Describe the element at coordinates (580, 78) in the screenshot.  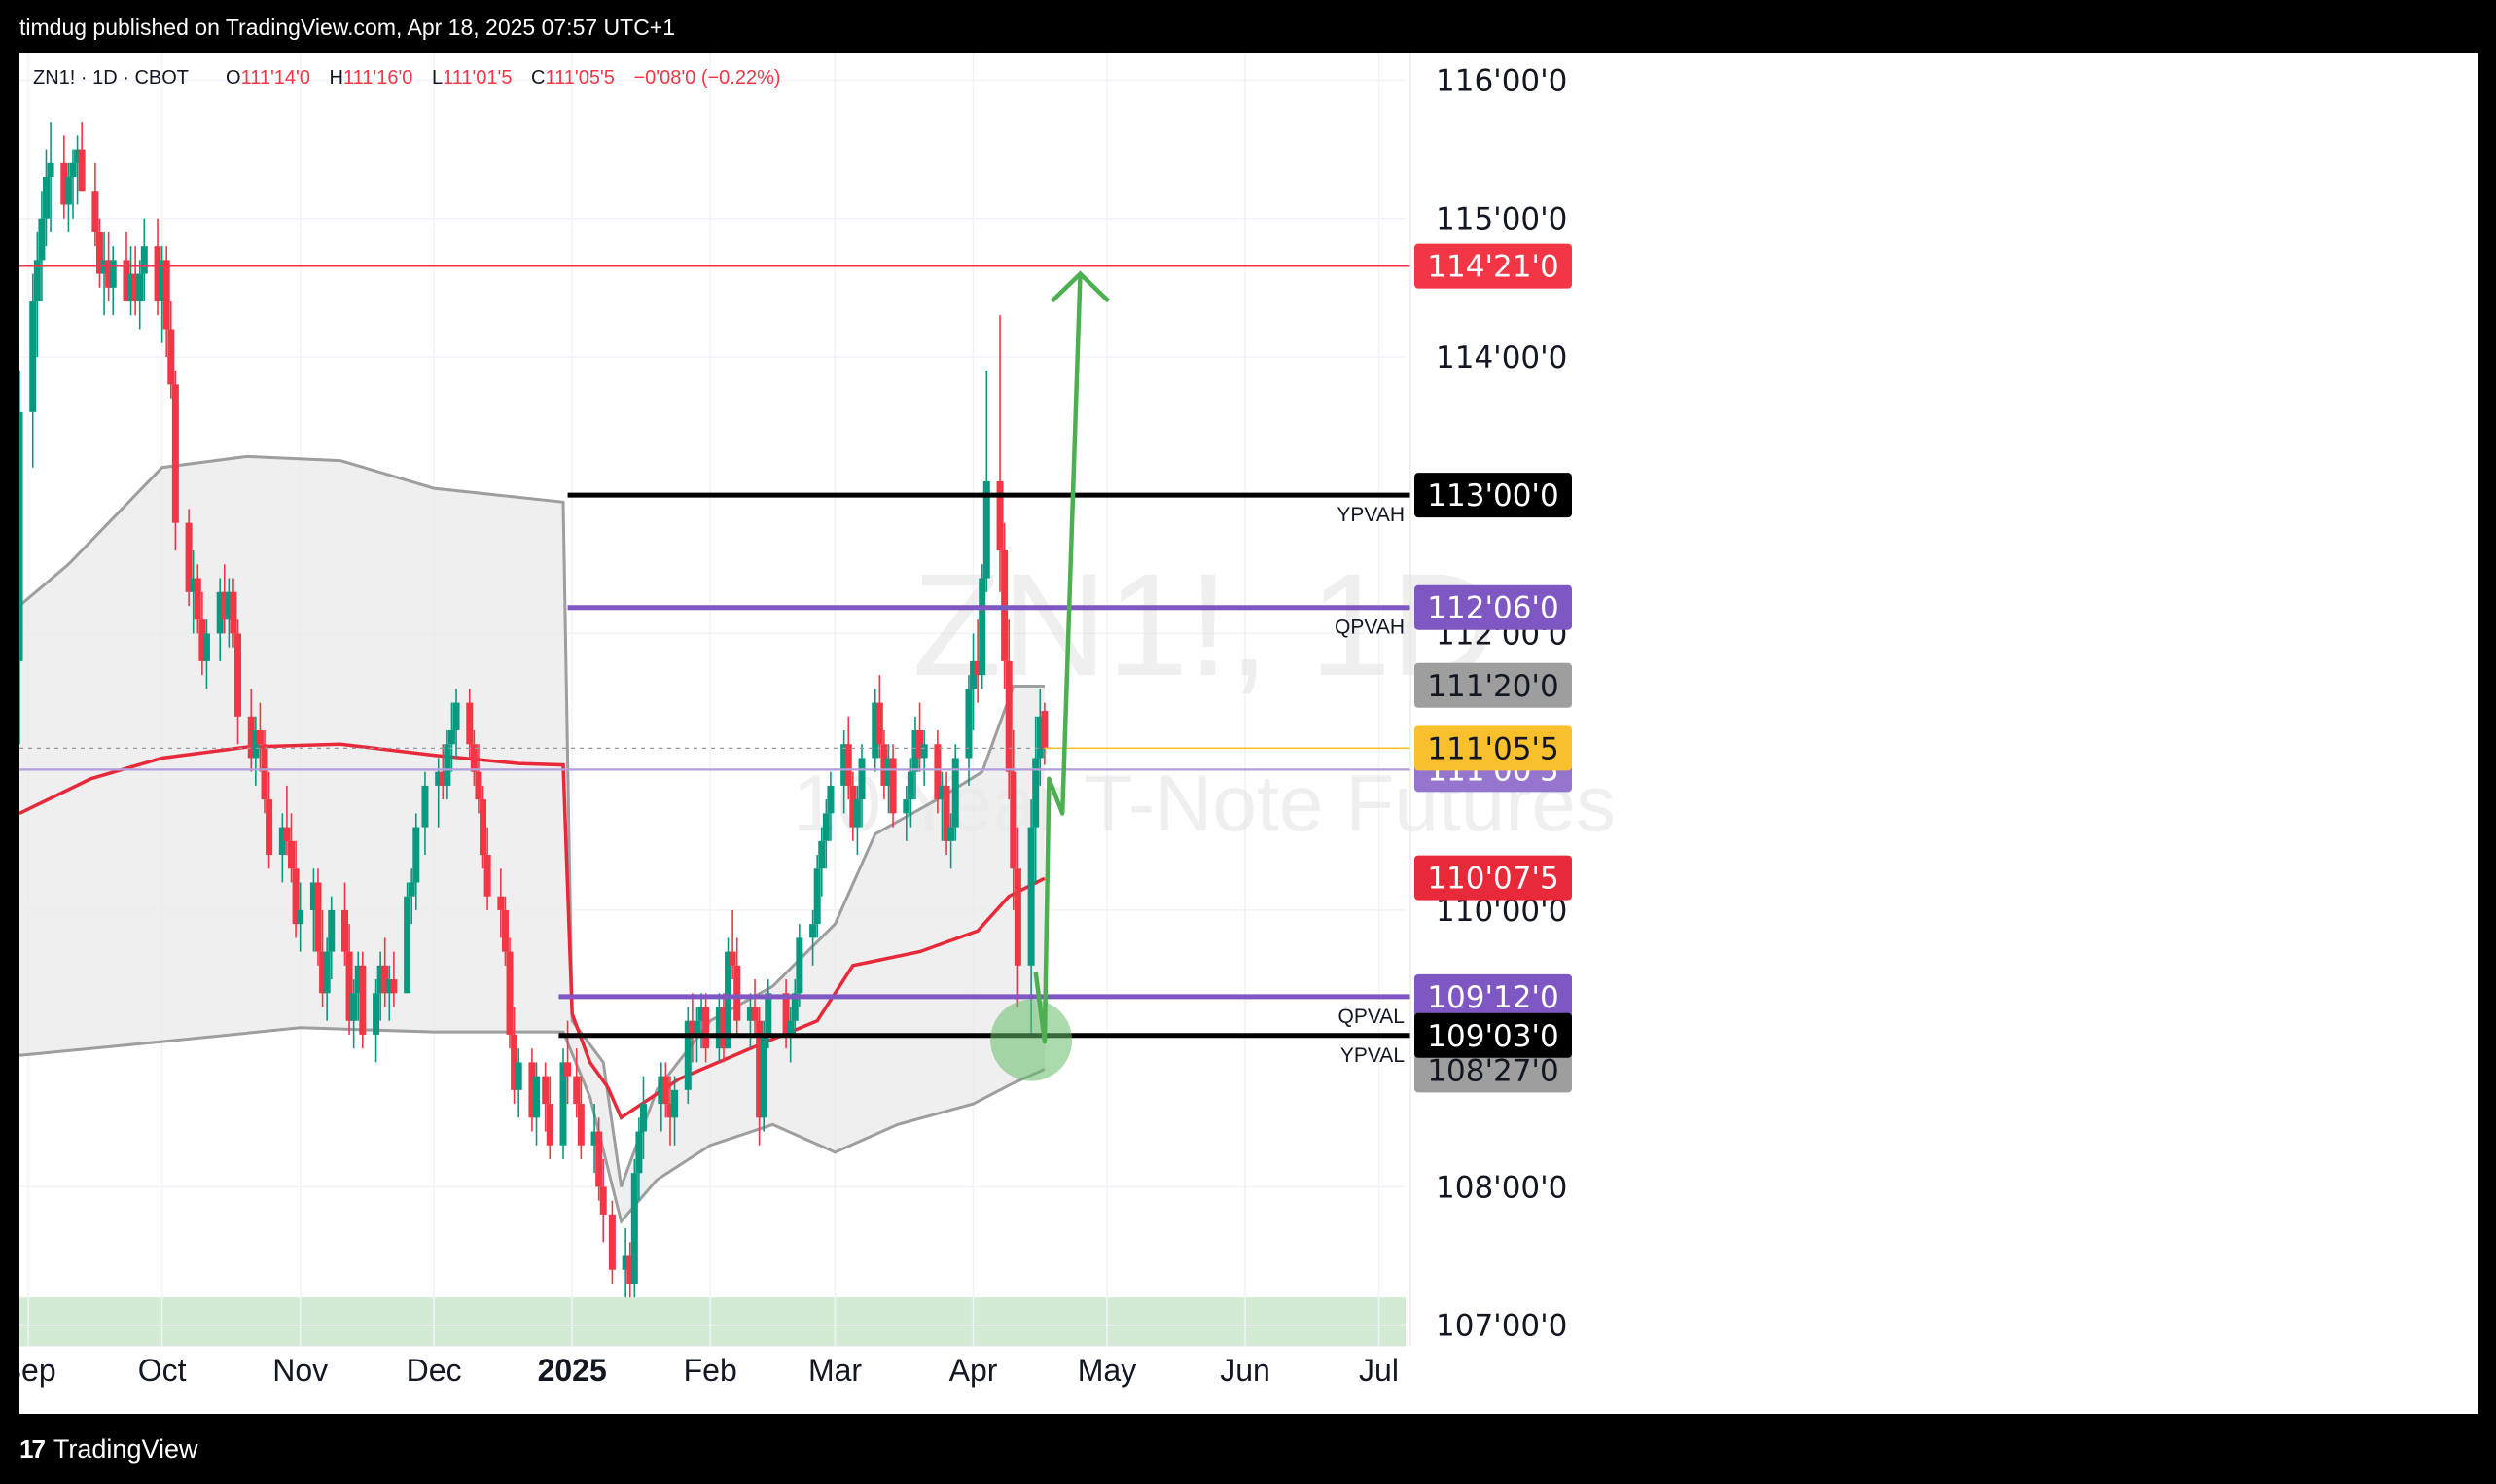
I see `legend-close-value: 111'05'5` at that location.